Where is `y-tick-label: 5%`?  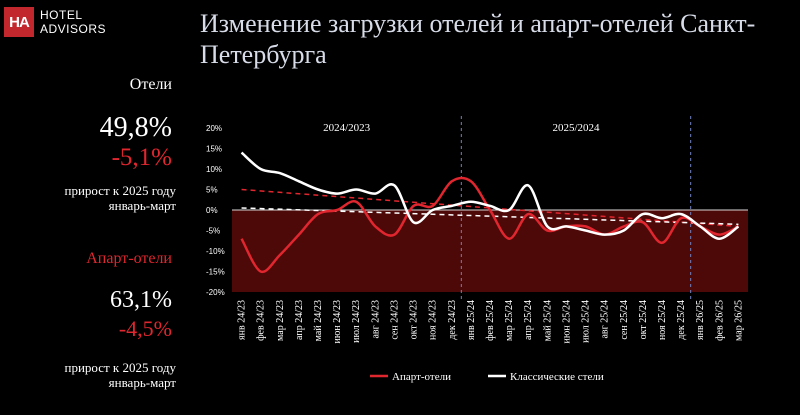
y-tick-label: 5% is located at coordinates (212, 190).